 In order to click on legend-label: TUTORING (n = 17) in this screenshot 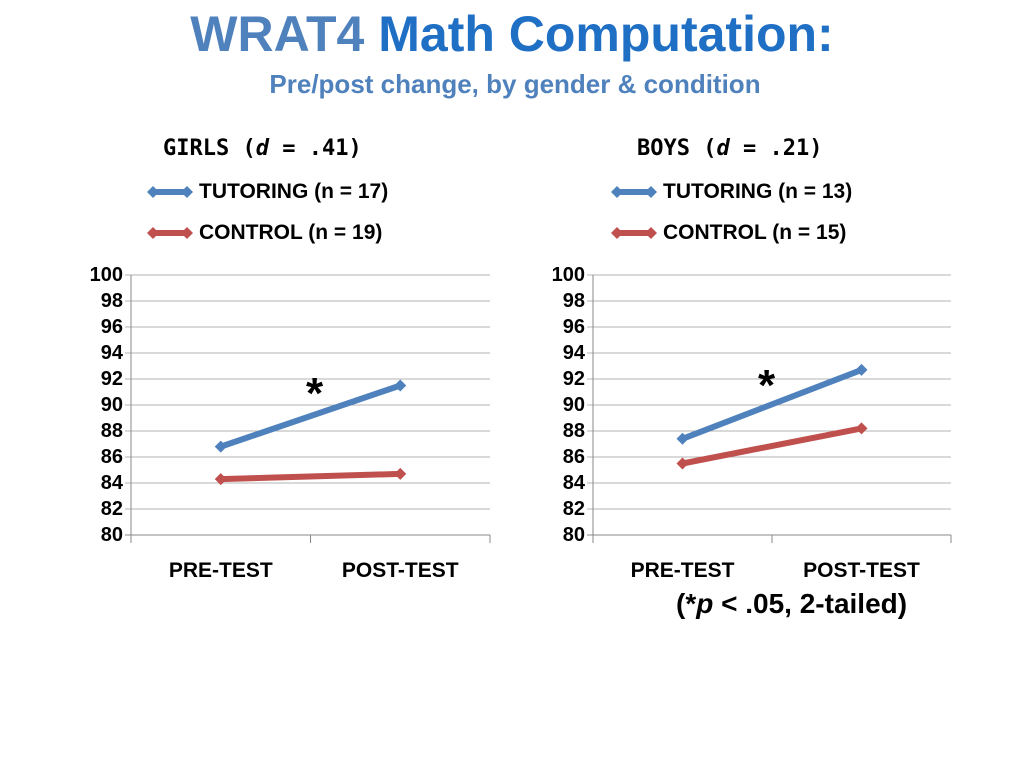, I will do `click(294, 191)`.